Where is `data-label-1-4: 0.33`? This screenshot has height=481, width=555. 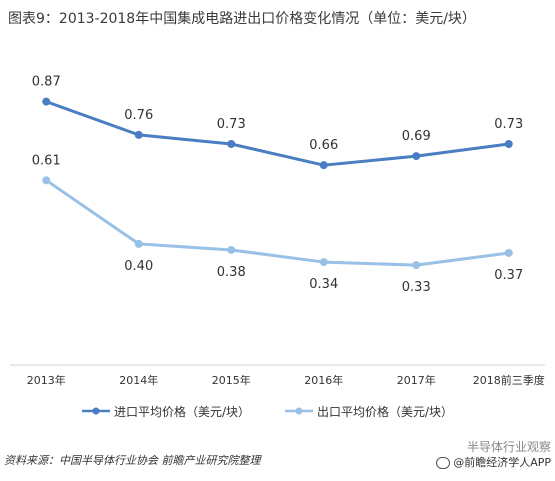
data-label-1-4: 0.33 is located at coordinates (416, 287).